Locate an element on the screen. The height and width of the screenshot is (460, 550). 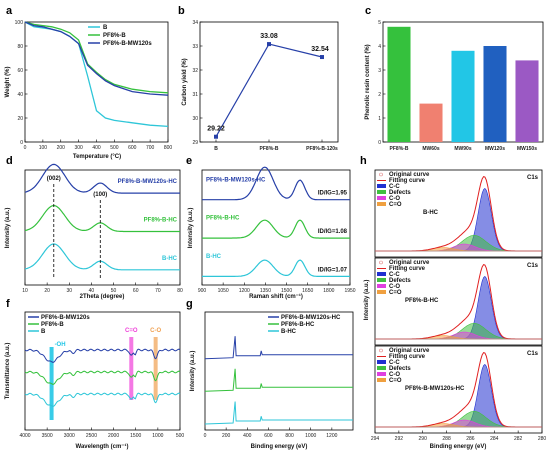
xlabel-h: Binding energy (eV) is located at coordinates (458, 447).